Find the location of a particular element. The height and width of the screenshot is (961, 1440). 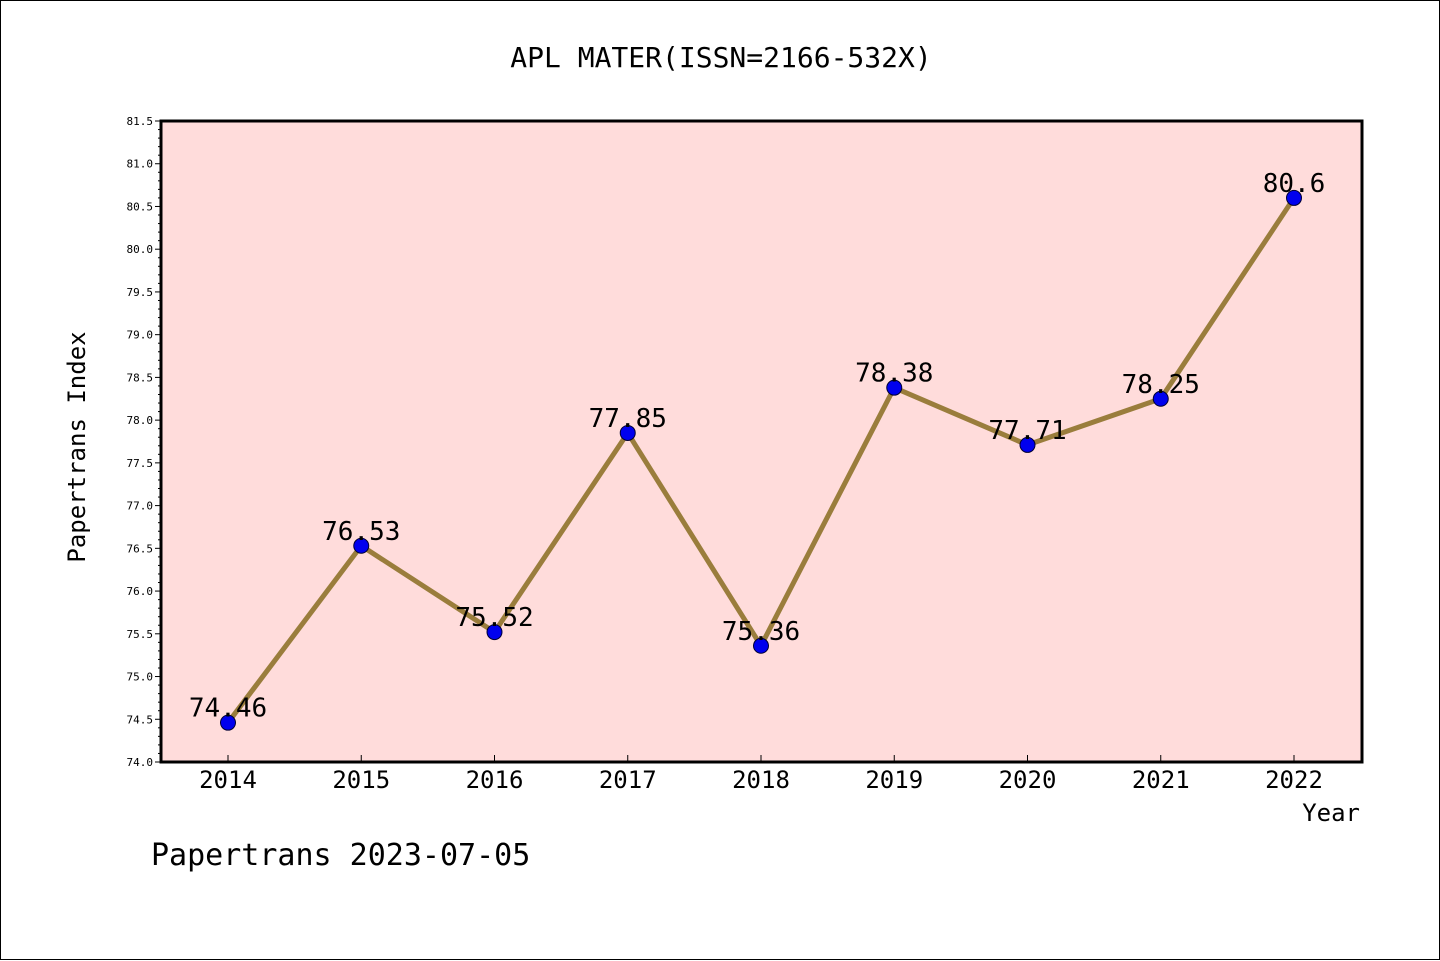

y-tick-label: 78.5 is located at coordinates (140, 377).